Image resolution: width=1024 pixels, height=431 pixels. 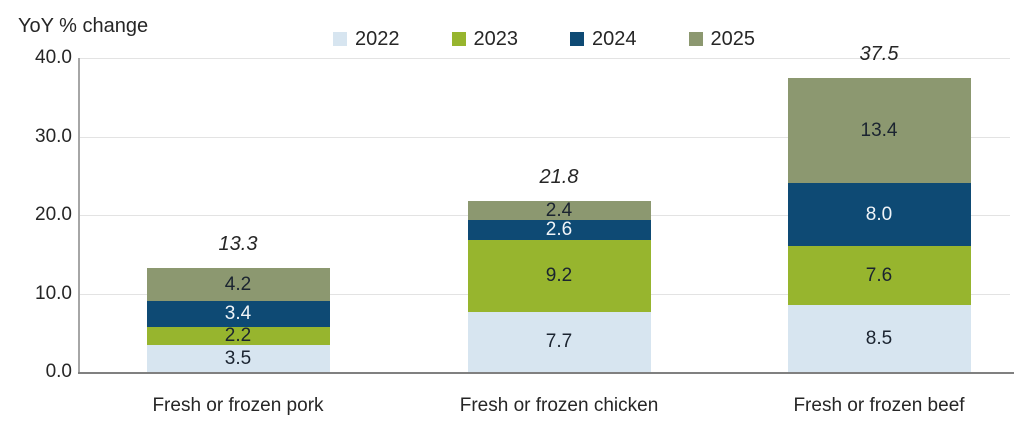 I want to click on bar-segment-2022: 7.7, so click(x=559, y=341).